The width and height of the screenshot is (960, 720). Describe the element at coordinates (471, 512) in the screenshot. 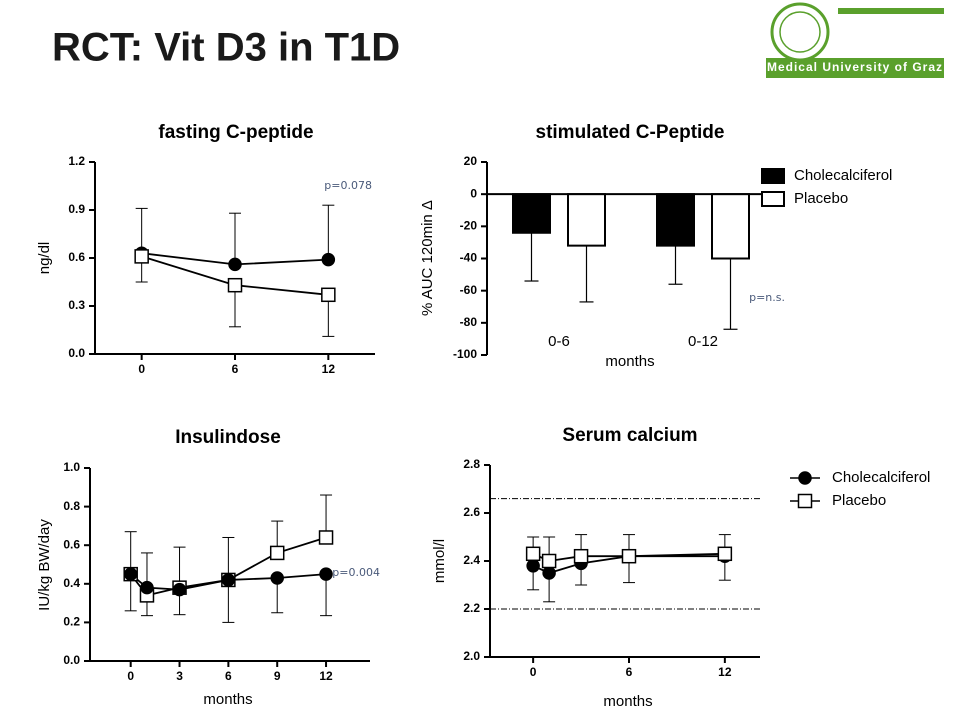

I see `y-tick-label: 2.6` at that location.